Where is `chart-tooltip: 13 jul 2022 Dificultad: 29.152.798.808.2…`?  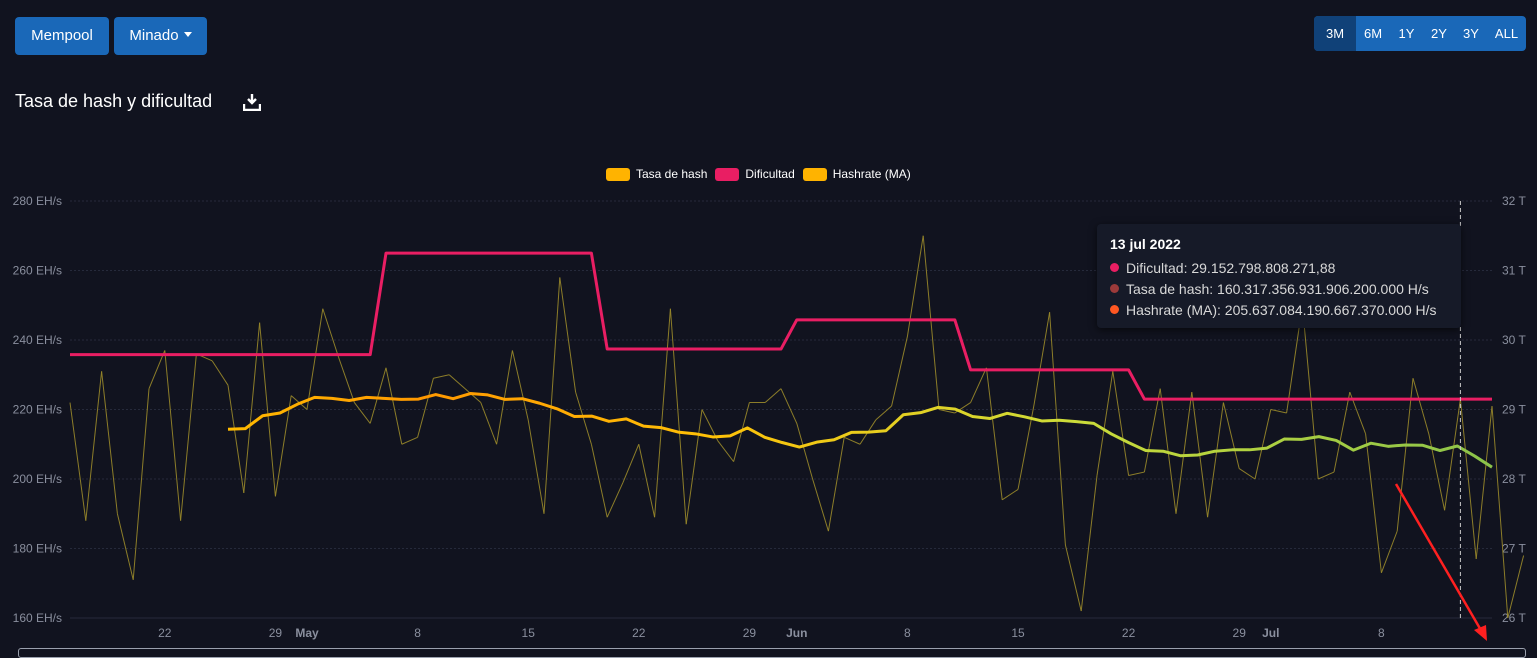
chart-tooltip: 13 jul 2022 Dificultad: 29.152.798.808.2… is located at coordinates (1279, 276).